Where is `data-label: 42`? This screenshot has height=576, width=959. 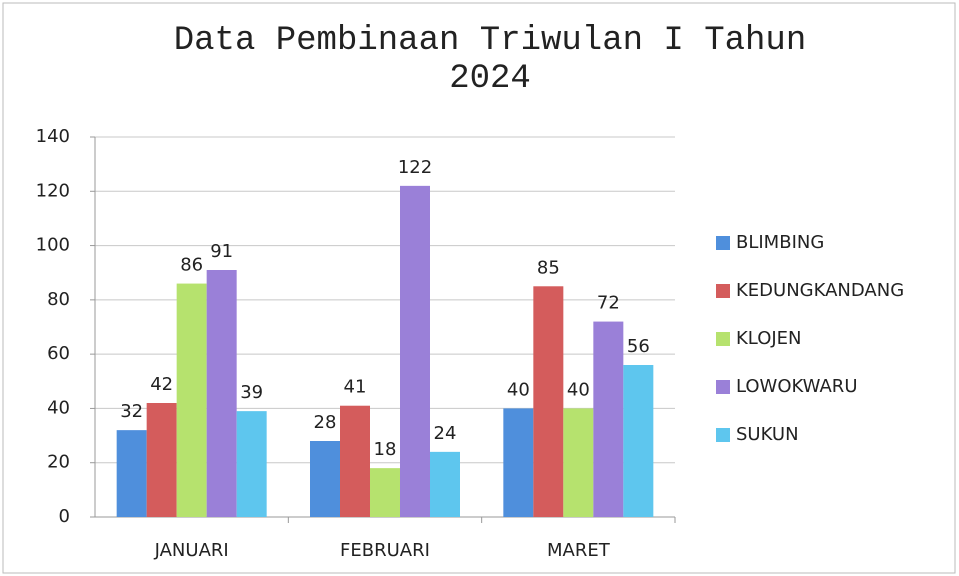
data-label: 42 is located at coordinates (161, 384).